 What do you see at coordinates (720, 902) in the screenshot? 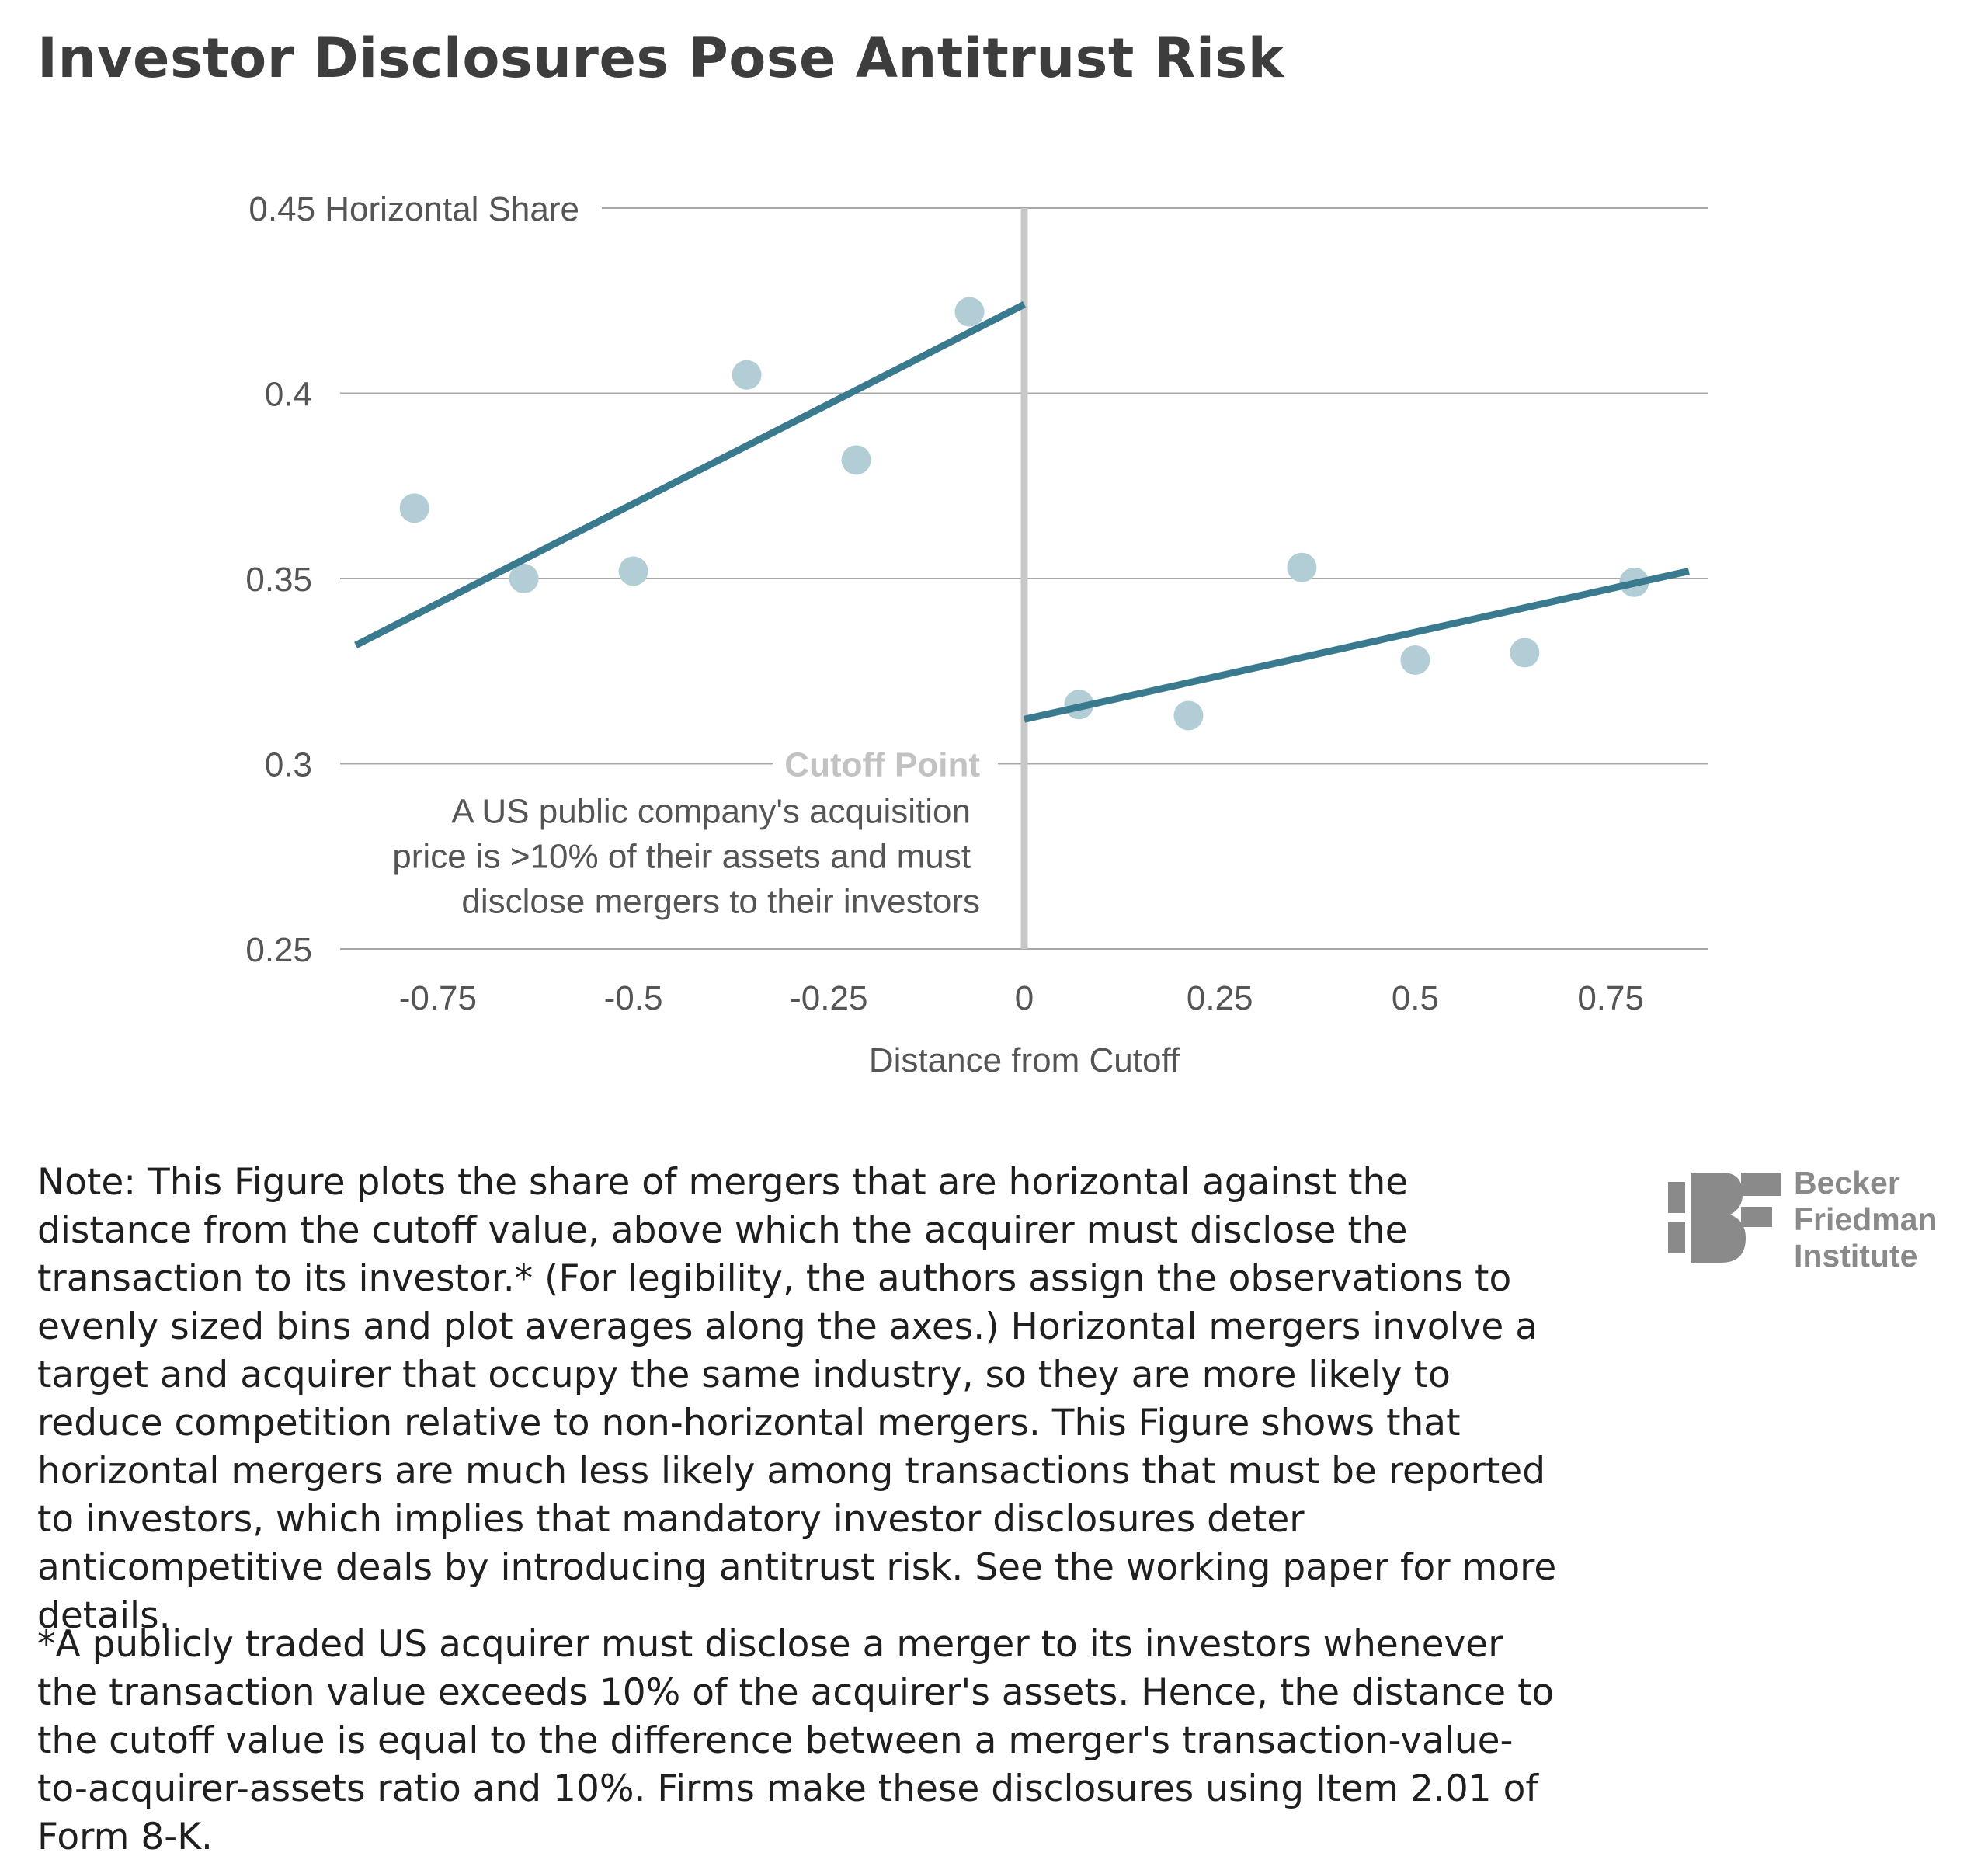
I see `cutoff-annotation-line: disclose mergers to their investors` at bounding box center [720, 902].